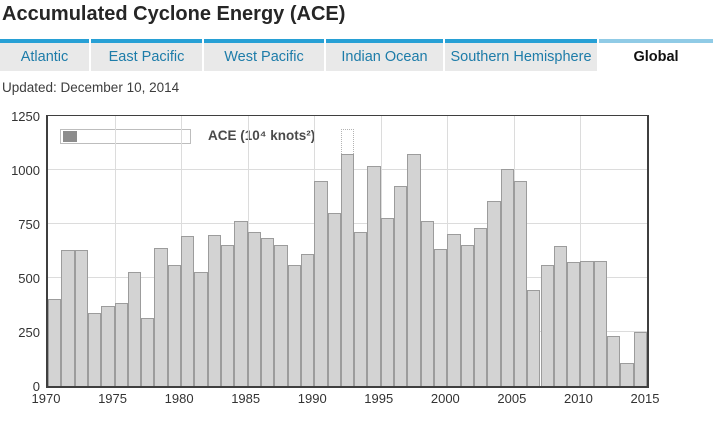 This screenshot has height=424, width=726. Describe the element at coordinates (640, 359) in the screenshot. I see `bar-2014` at that location.